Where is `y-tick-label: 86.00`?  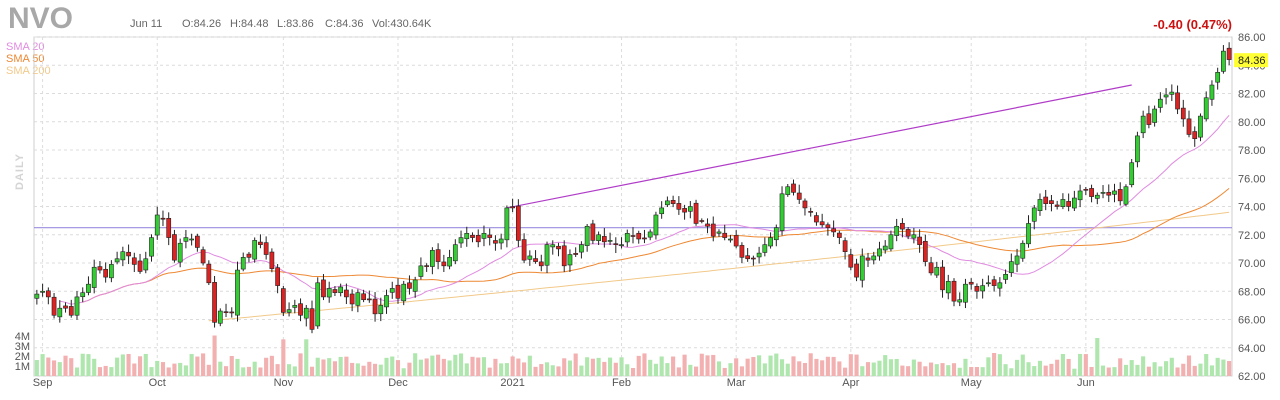
y-tick-label: 86.00 is located at coordinates (1252, 38).